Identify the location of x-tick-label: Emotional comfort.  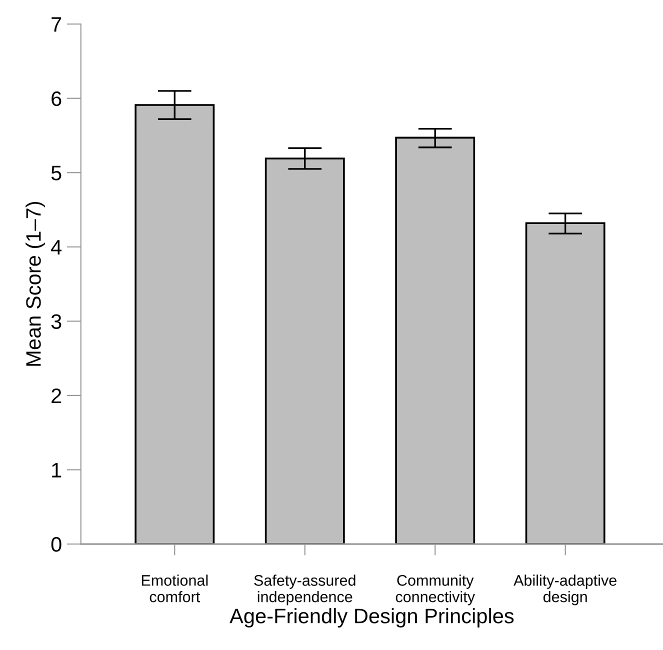
(175, 588).